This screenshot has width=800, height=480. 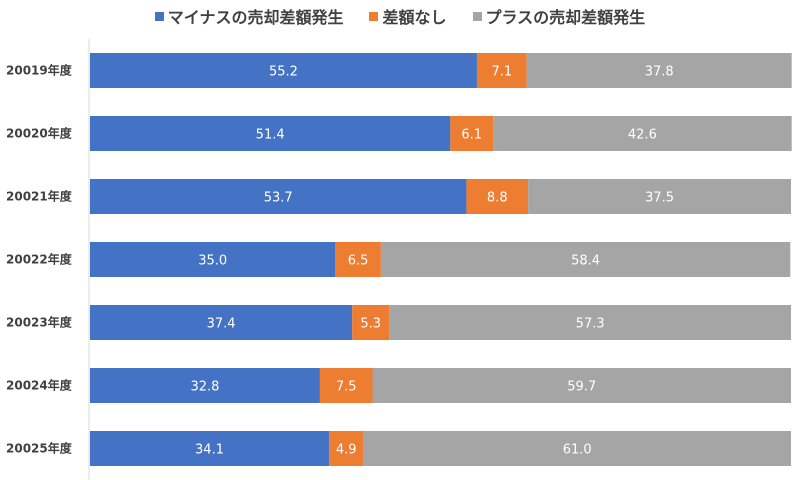 I want to click on legend-item-none: 差額なし, so click(x=408, y=16).